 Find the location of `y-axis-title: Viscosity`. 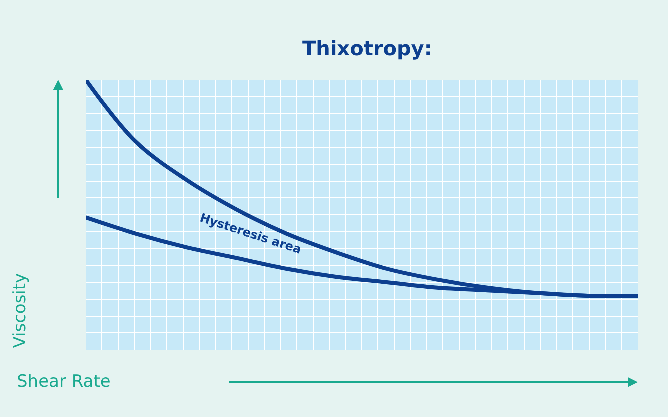

y-axis-title: Viscosity is located at coordinates (20, 310).